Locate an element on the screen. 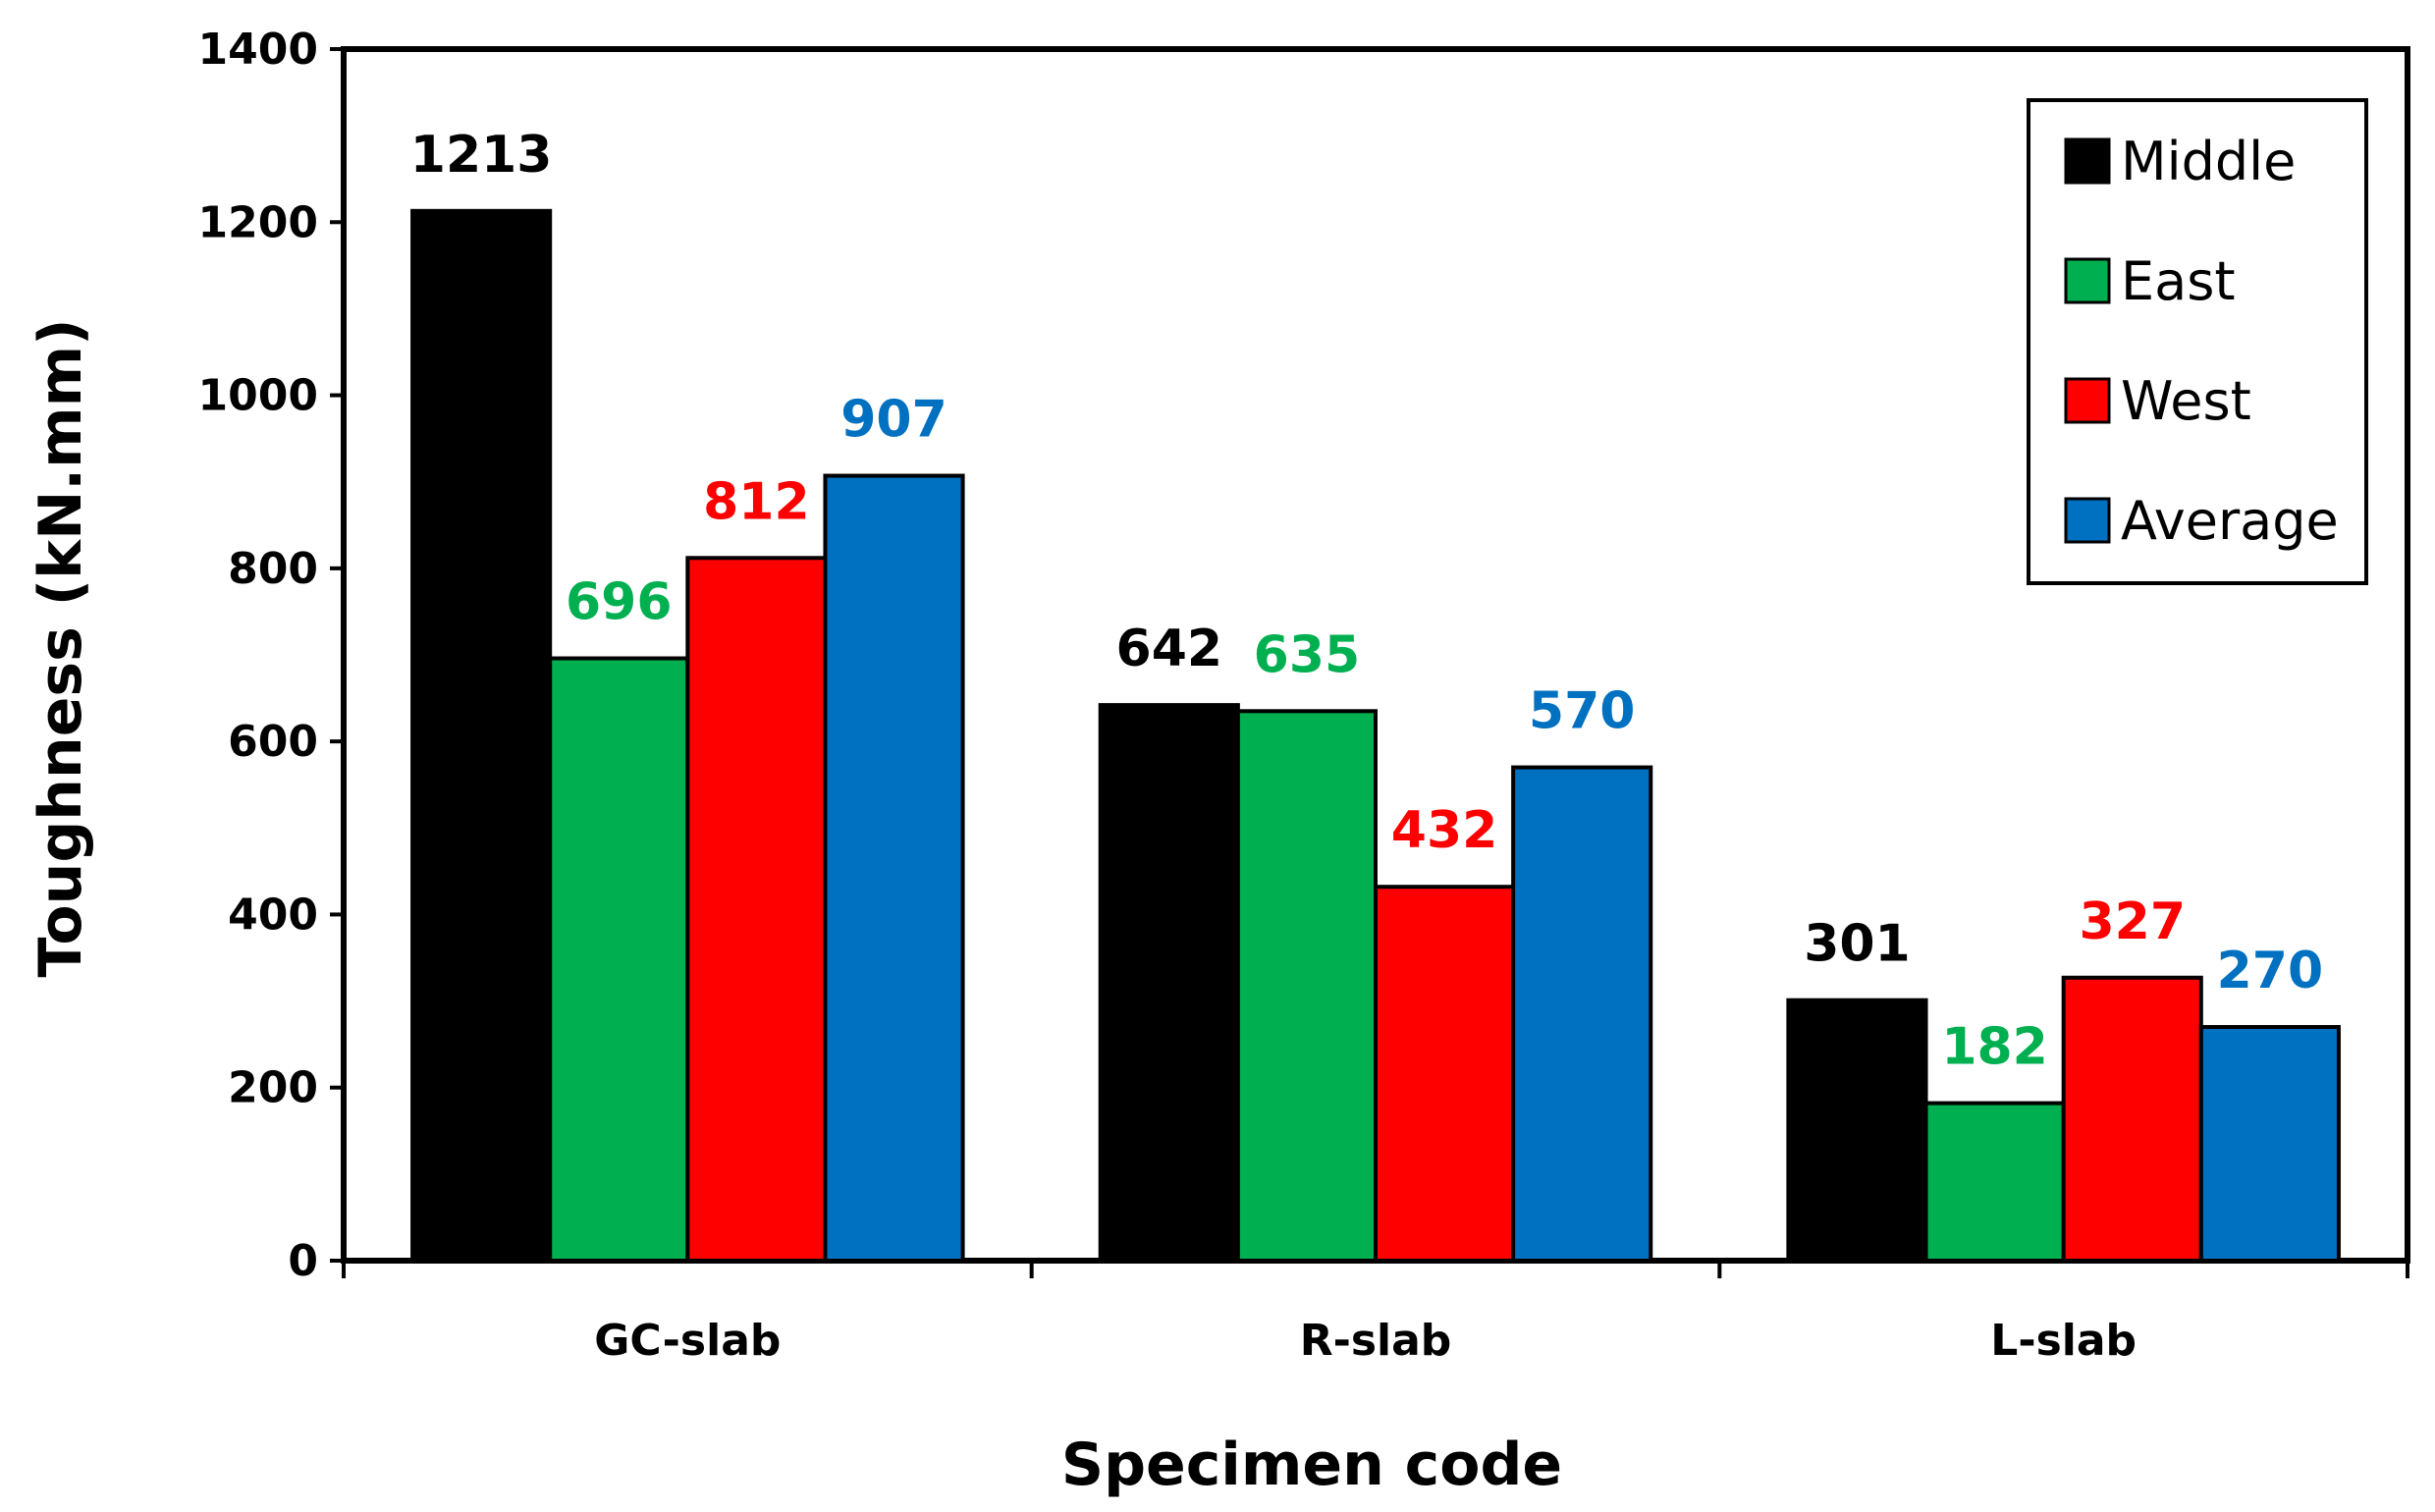  y-tick-label: 1400 is located at coordinates (258, 50).